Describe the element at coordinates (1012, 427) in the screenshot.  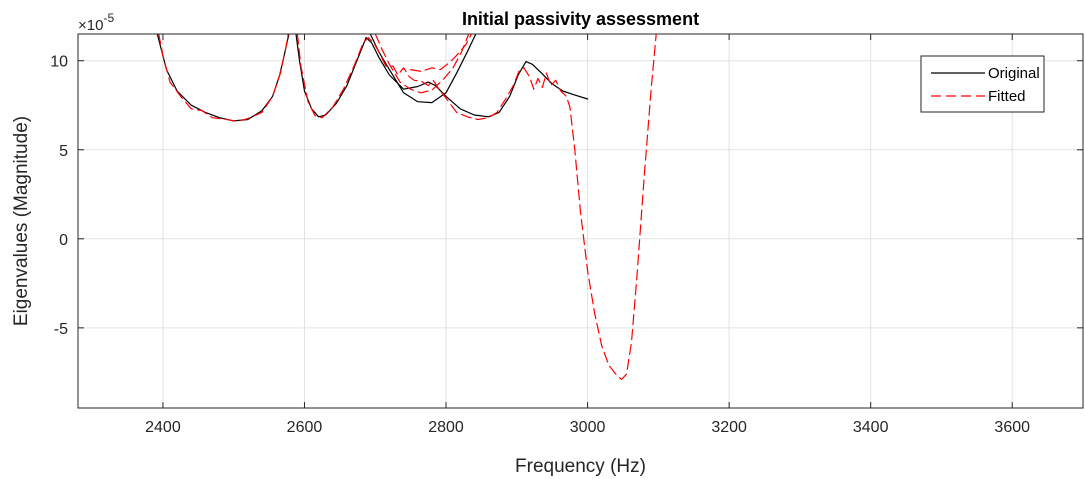
I see `x-tick-label: 3600` at that location.